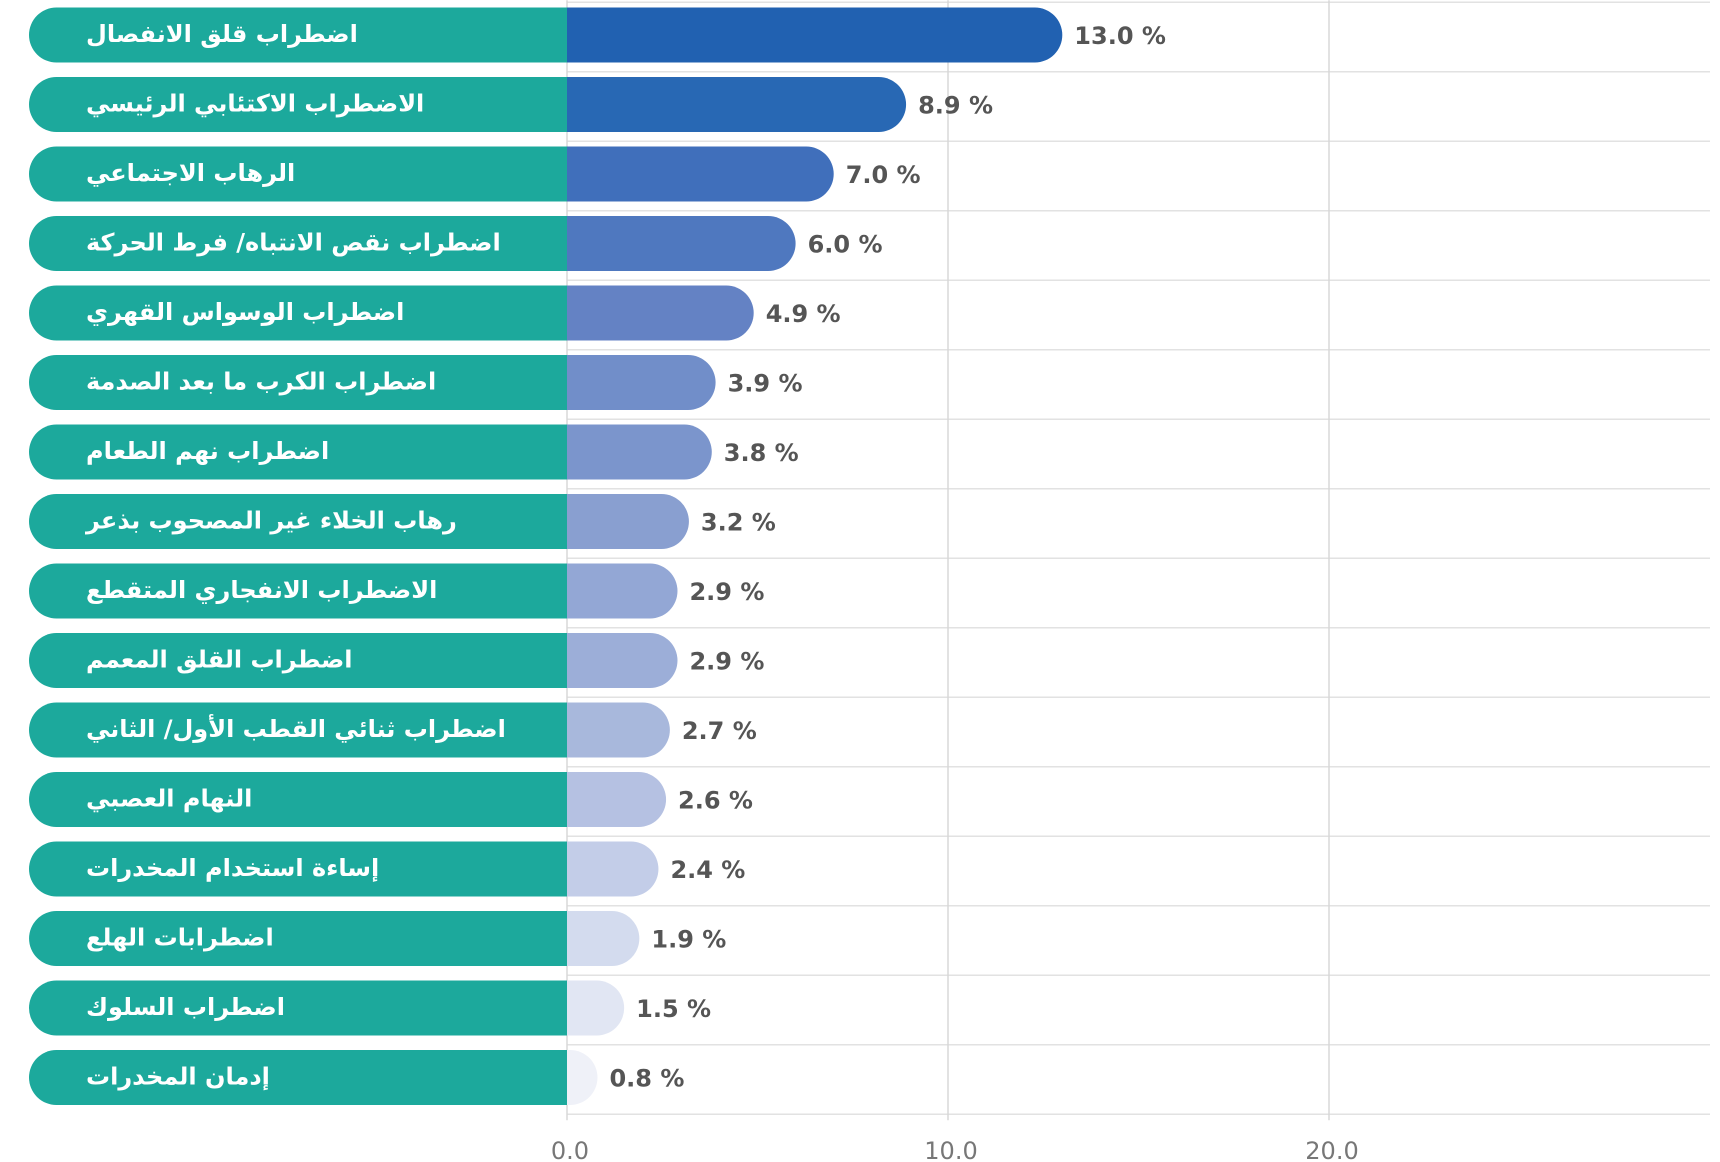  I want to click on value-label: 2.7 %, so click(719, 731).